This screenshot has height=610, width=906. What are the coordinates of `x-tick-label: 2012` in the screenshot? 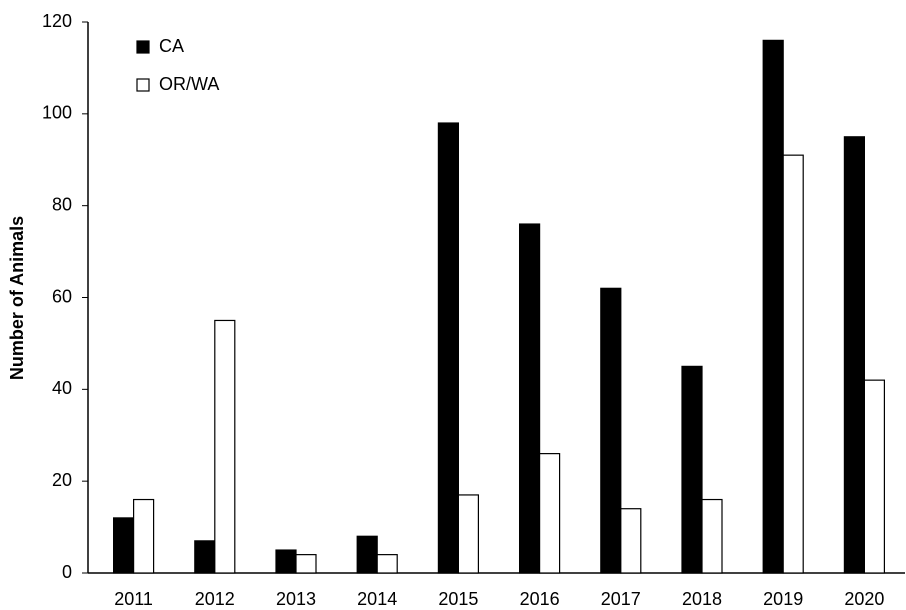 It's located at (215, 599).